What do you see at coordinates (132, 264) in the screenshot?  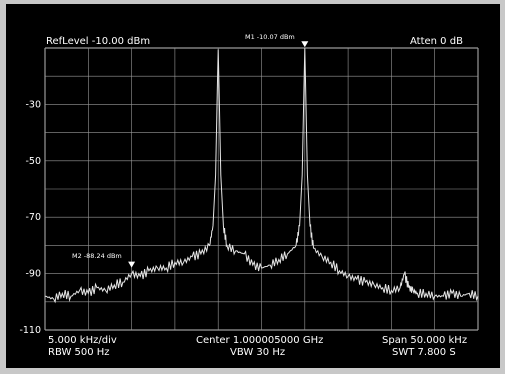 I see `marker-m2-icon` at bounding box center [132, 264].